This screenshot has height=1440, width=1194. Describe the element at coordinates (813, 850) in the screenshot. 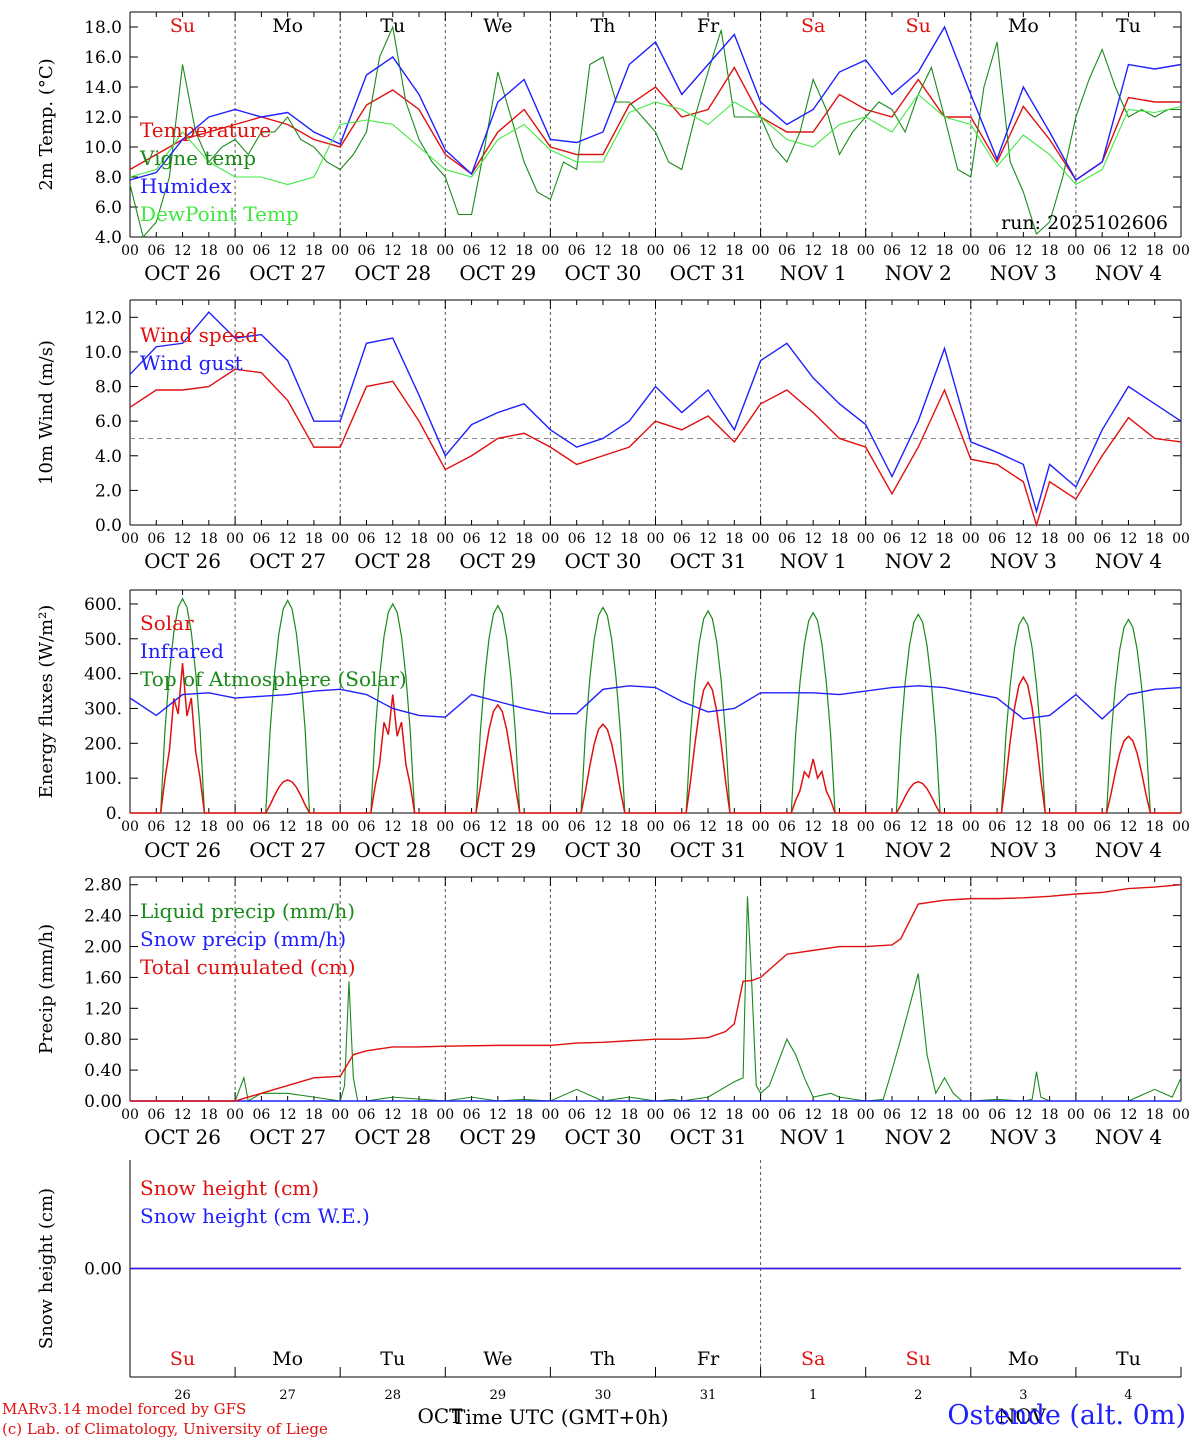

I see `date-label: NOV 1` at that location.